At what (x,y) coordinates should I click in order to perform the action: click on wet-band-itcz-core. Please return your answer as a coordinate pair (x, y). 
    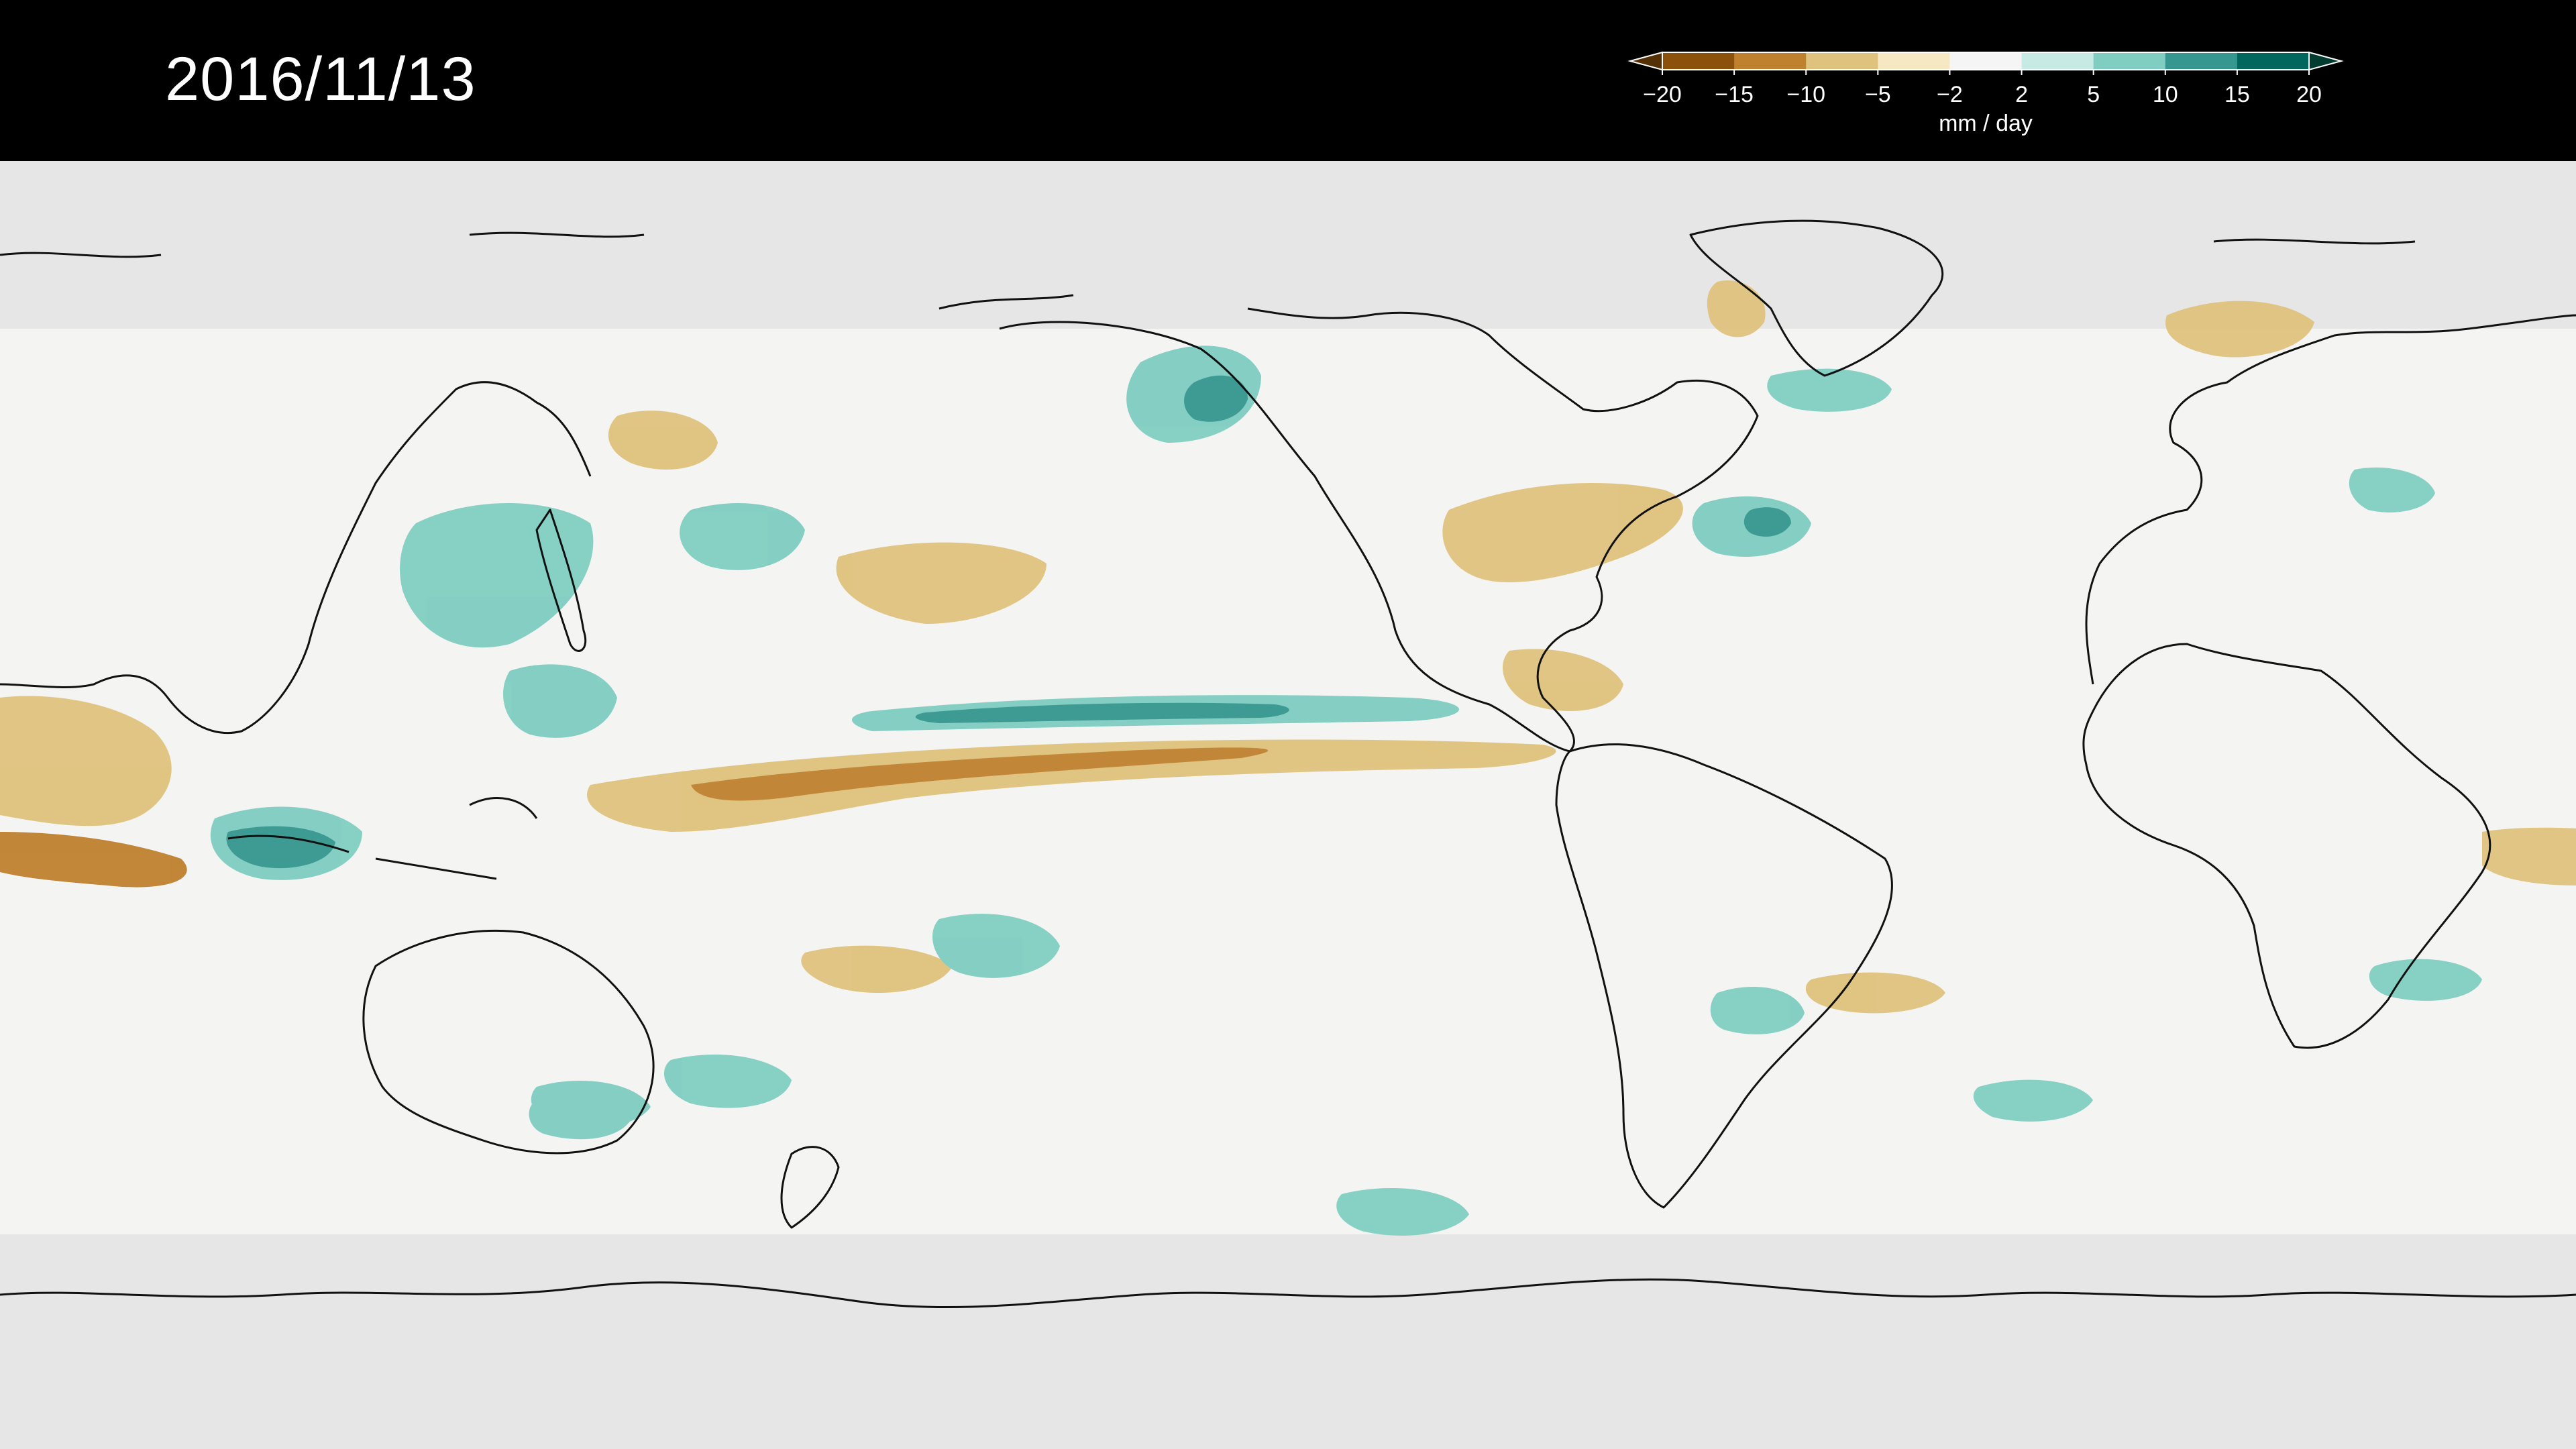
    Looking at the image, I should click on (1102, 712).